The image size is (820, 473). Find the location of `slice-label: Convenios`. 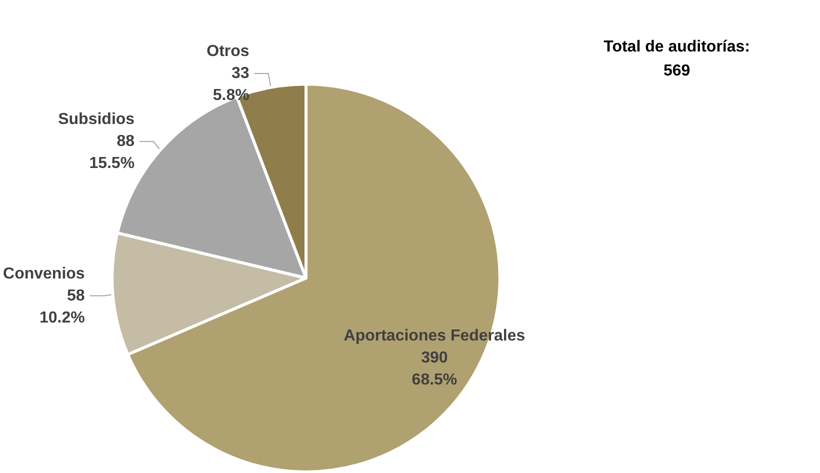

slice-label: Convenios is located at coordinates (44, 273).